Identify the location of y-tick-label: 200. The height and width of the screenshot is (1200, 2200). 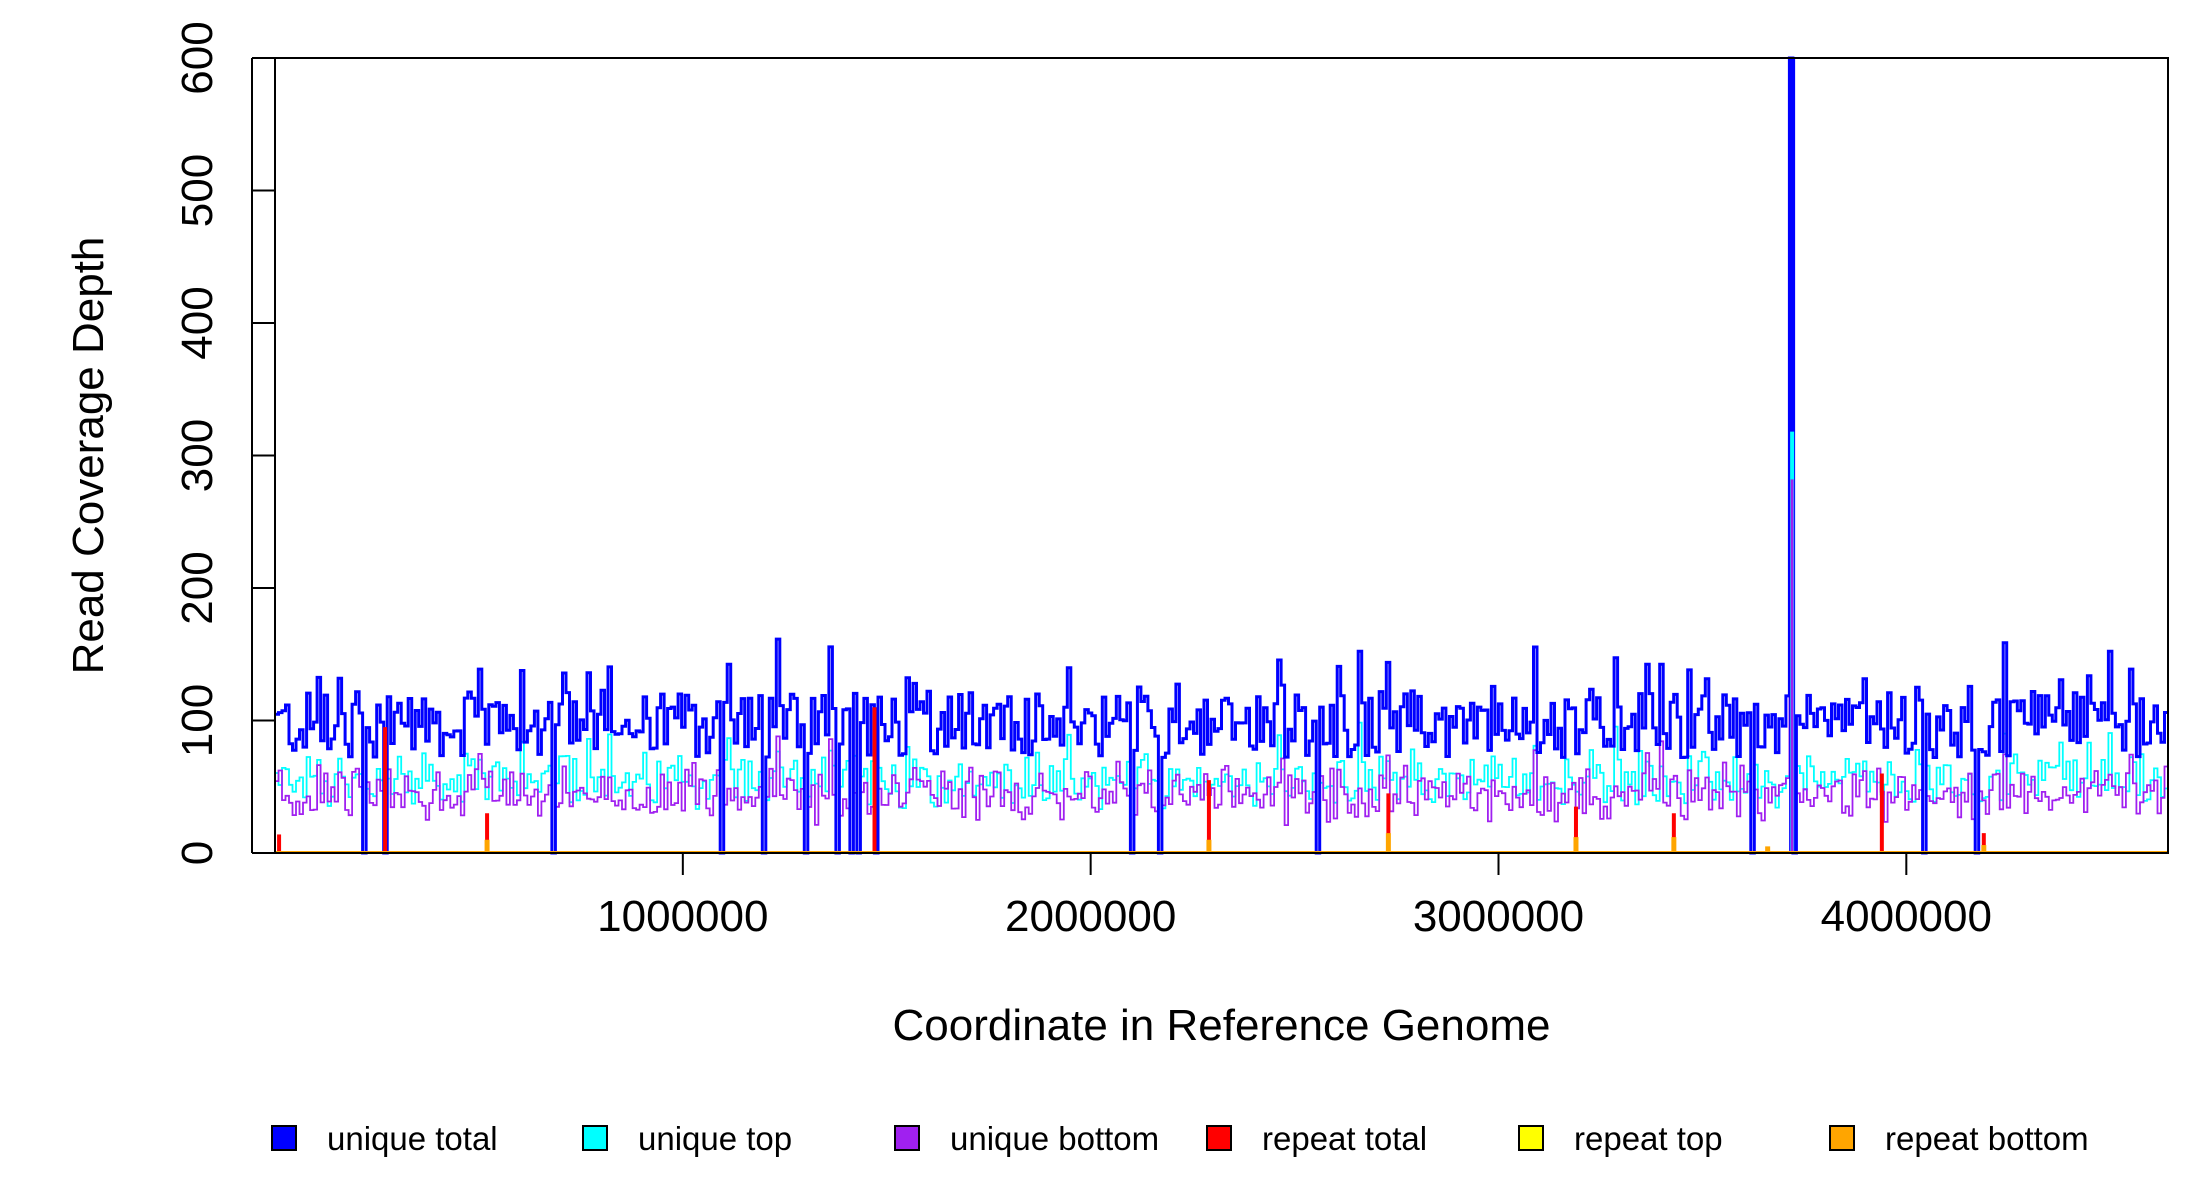
(197, 587).